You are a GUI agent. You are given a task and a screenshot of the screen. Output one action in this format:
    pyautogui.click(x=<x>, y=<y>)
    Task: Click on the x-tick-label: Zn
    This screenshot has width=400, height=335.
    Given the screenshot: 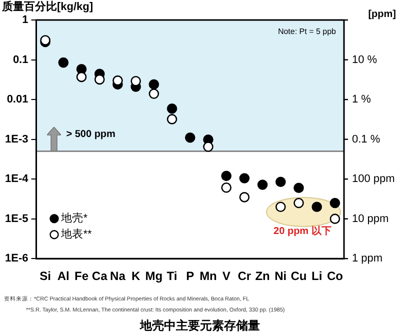 What is the action you would take?
    pyautogui.click(x=262, y=276)
    